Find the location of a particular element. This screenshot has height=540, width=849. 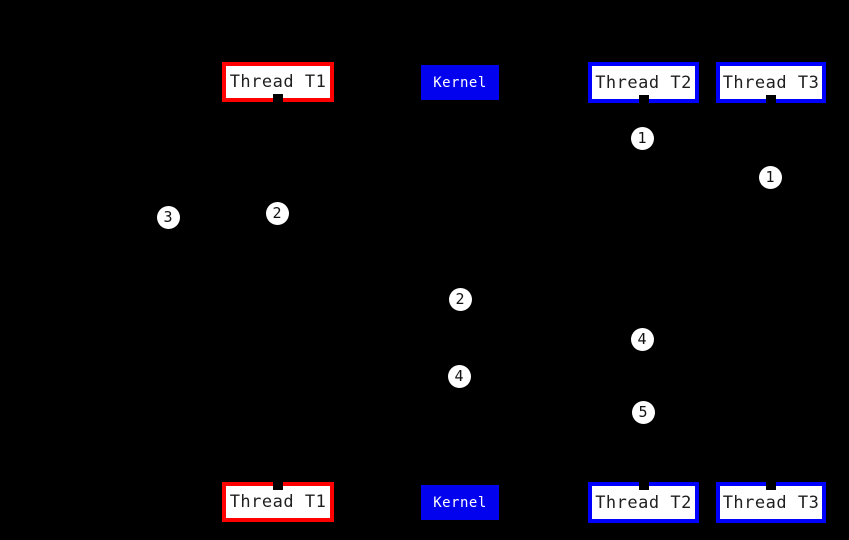

kernel-box-bottom: Kernel is located at coordinates (460, 502).